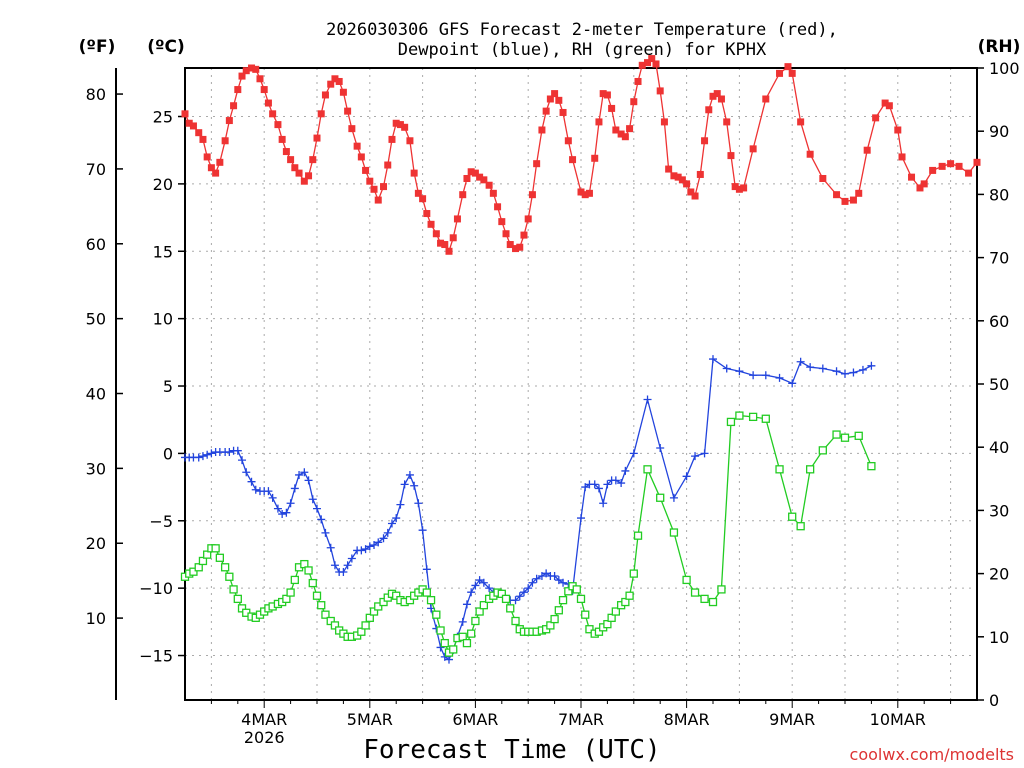 The width and height of the screenshot is (1024, 768). I want to click on rh-tick-label: 20, so click(999, 574).